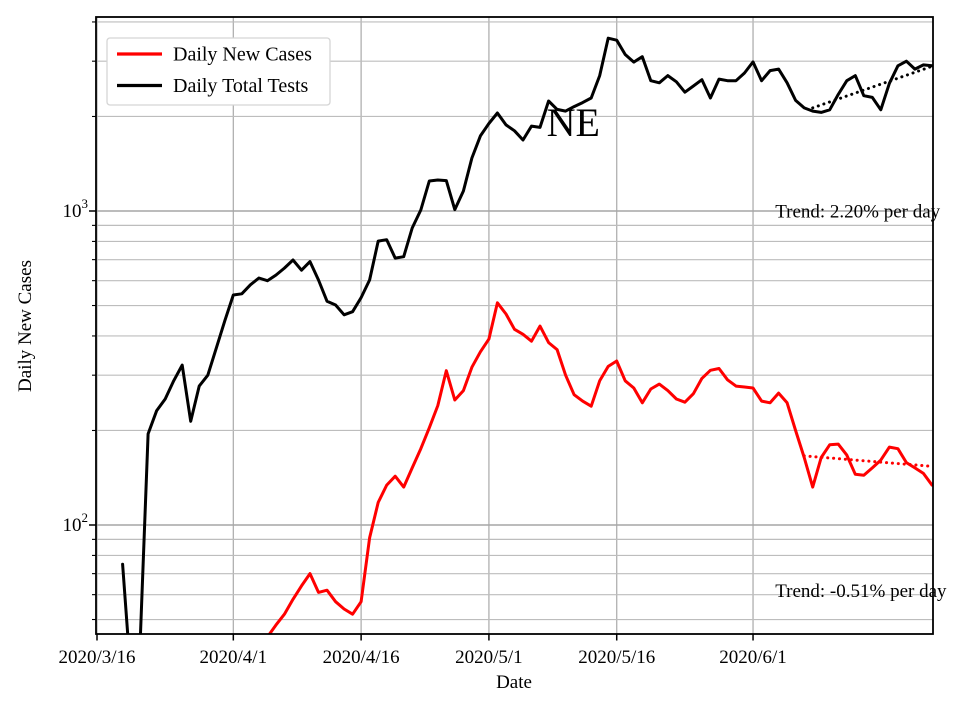  I want to click on annotation-trend-label: Trend: 2.20% per day, so click(857, 212).